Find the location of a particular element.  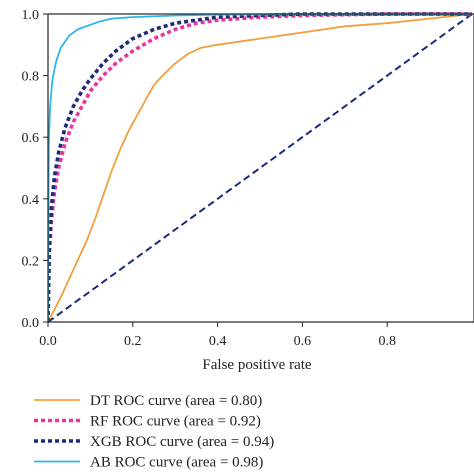

x-tick-label: 0.0 is located at coordinates (48, 341).